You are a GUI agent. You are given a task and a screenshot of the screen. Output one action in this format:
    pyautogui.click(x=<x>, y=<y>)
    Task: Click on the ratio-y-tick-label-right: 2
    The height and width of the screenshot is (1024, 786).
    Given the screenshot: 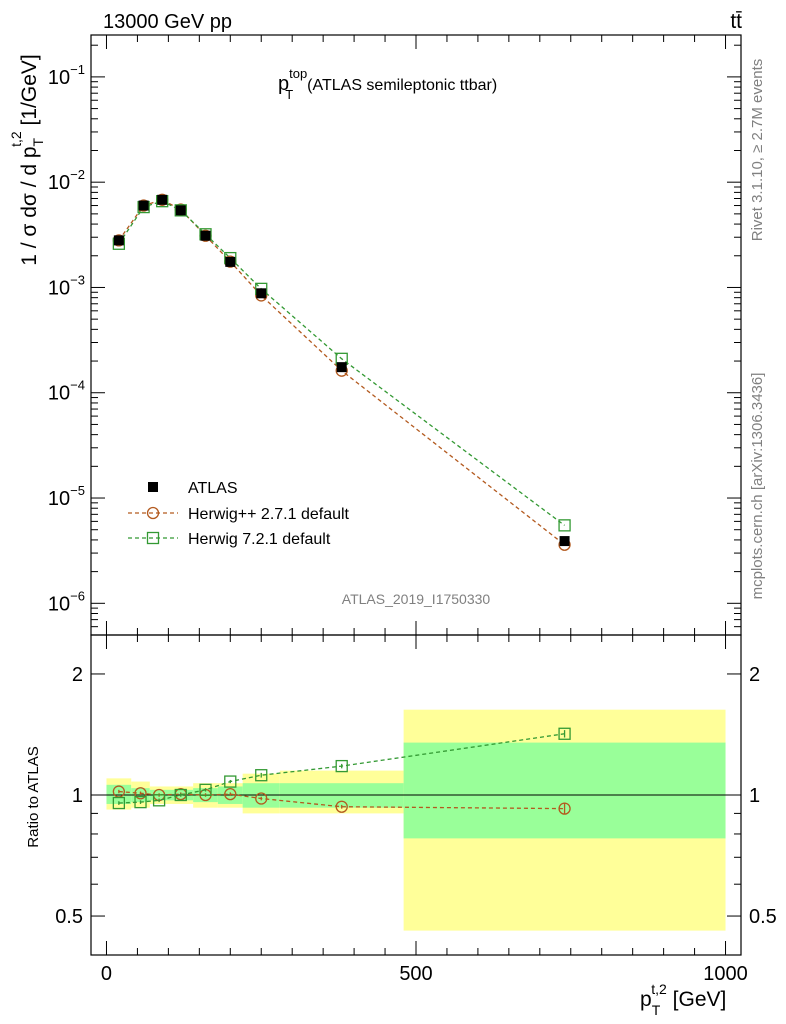 What is the action you would take?
    pyautogui.click(x=754, y=675)
    